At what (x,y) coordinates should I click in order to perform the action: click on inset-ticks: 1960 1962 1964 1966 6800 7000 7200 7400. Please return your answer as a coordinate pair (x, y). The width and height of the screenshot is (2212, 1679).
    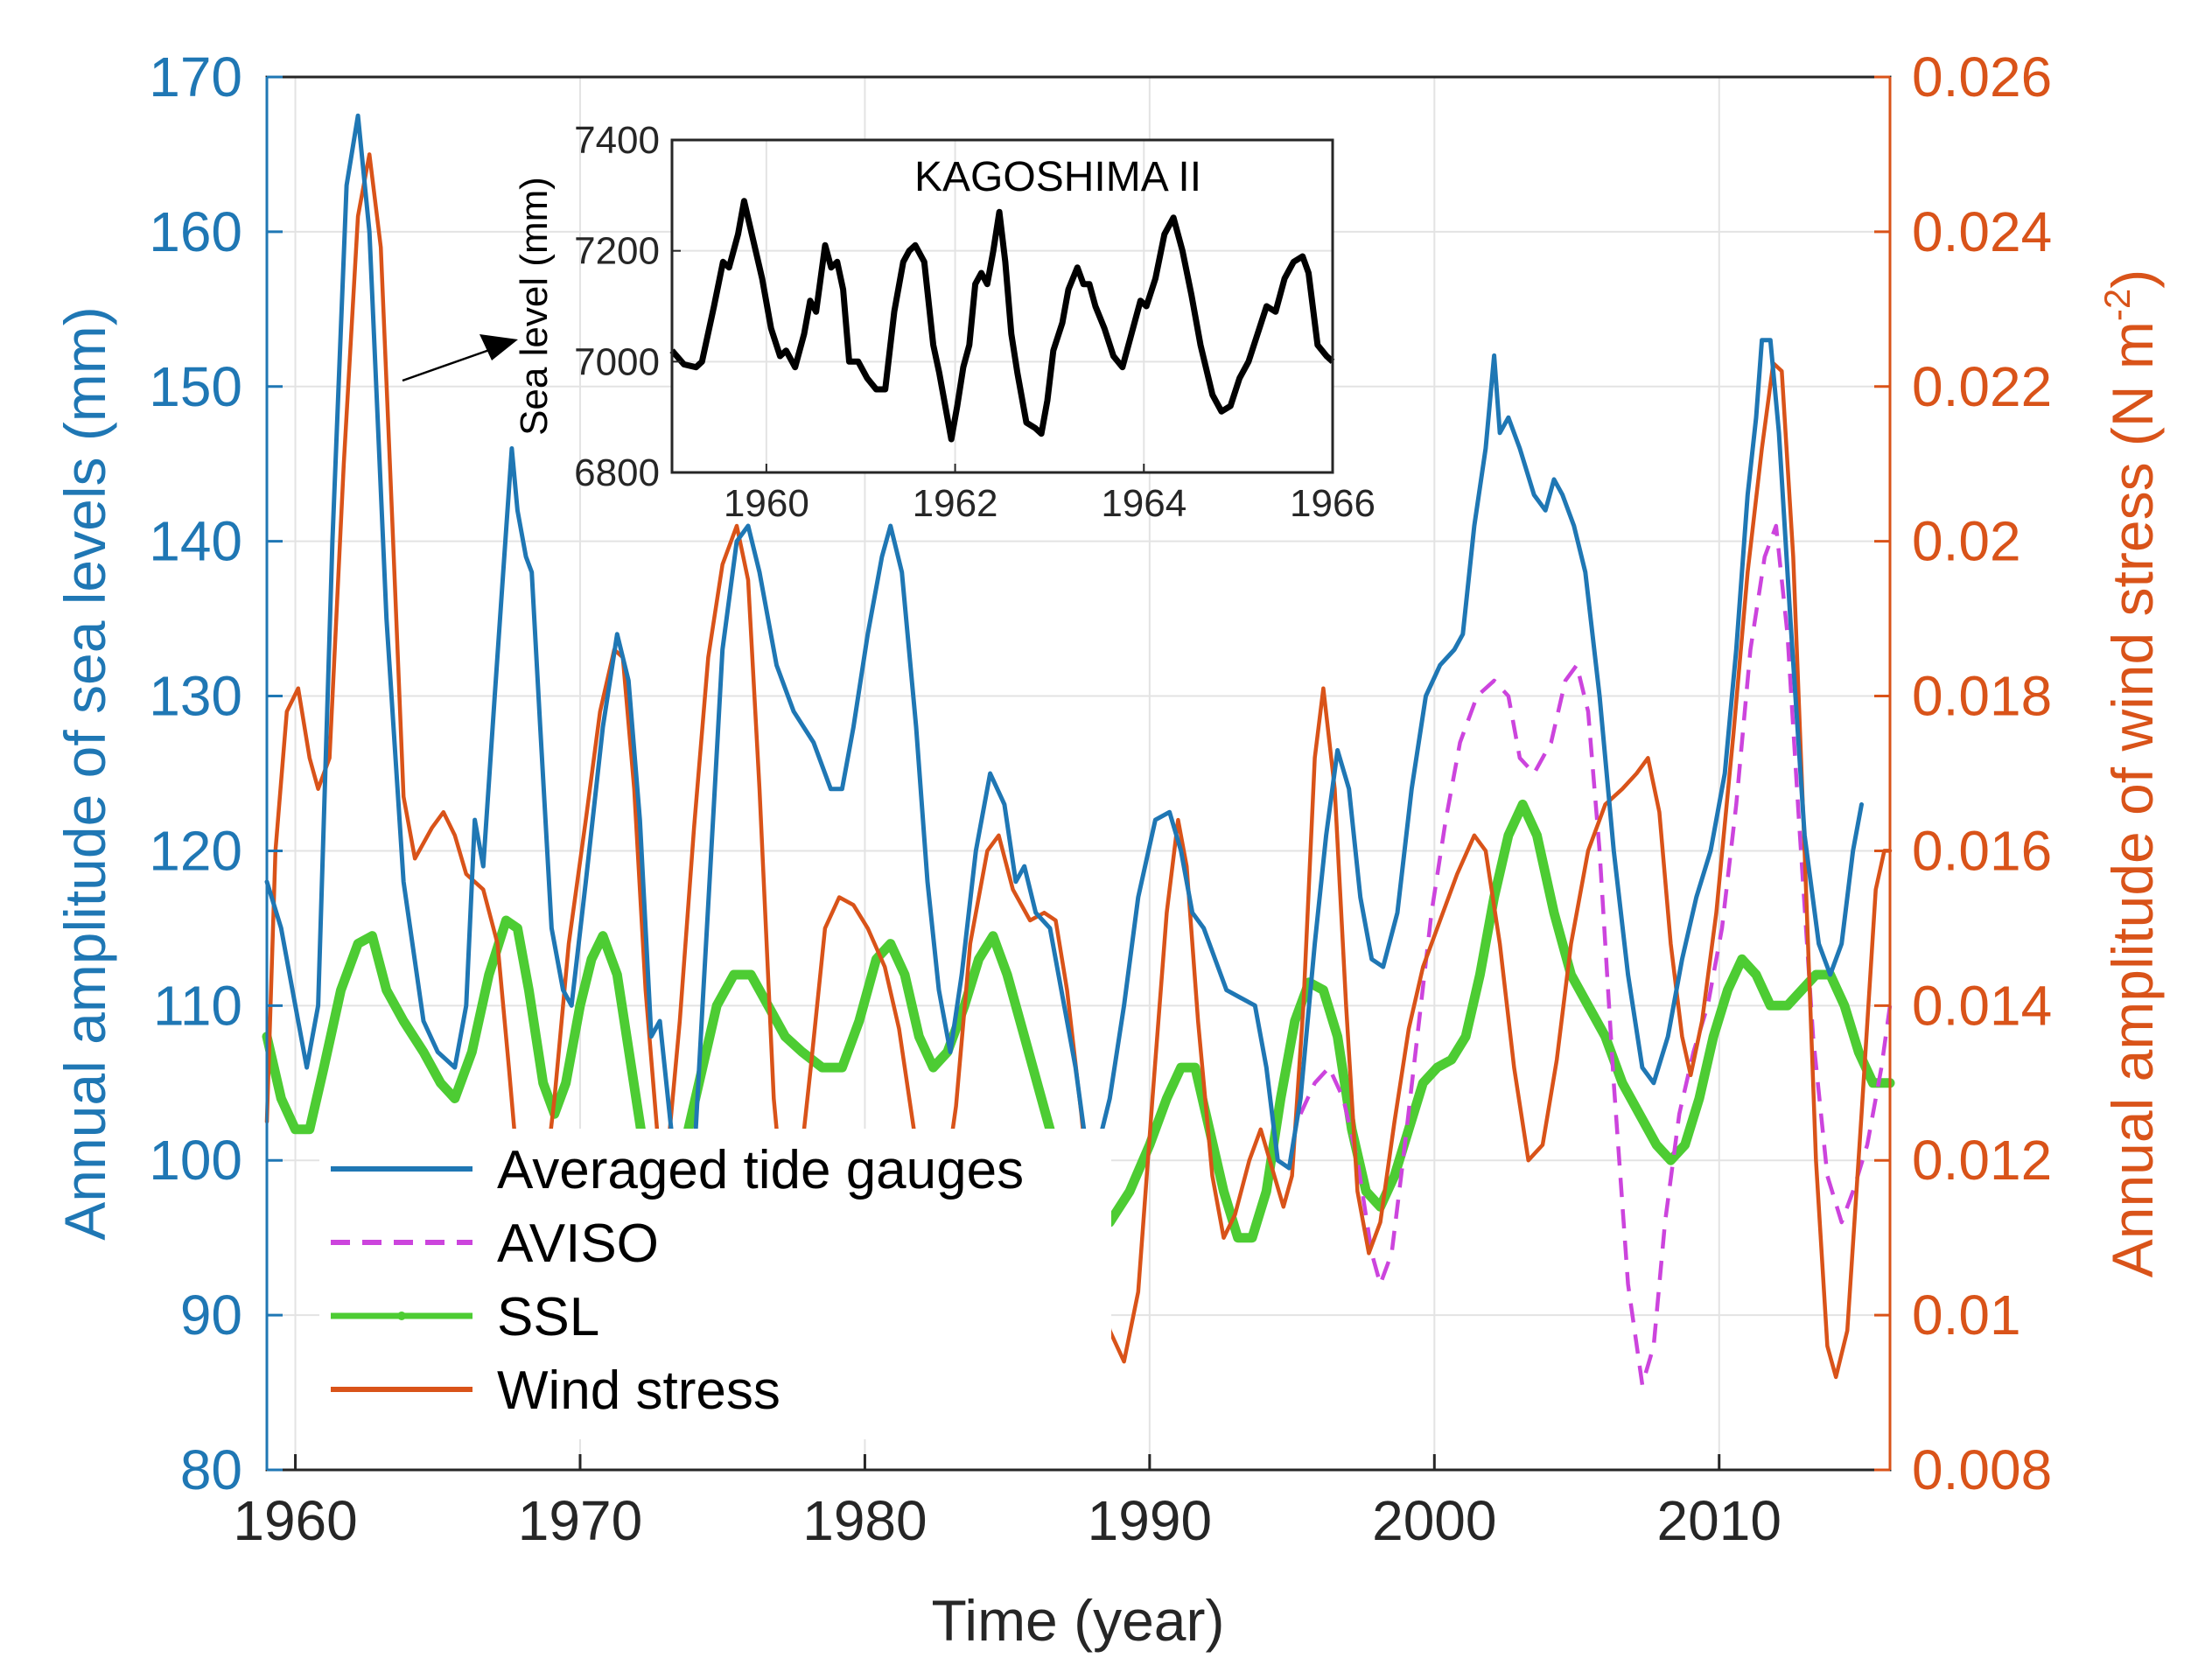
    Looking at the image, I should click on (975, 322).